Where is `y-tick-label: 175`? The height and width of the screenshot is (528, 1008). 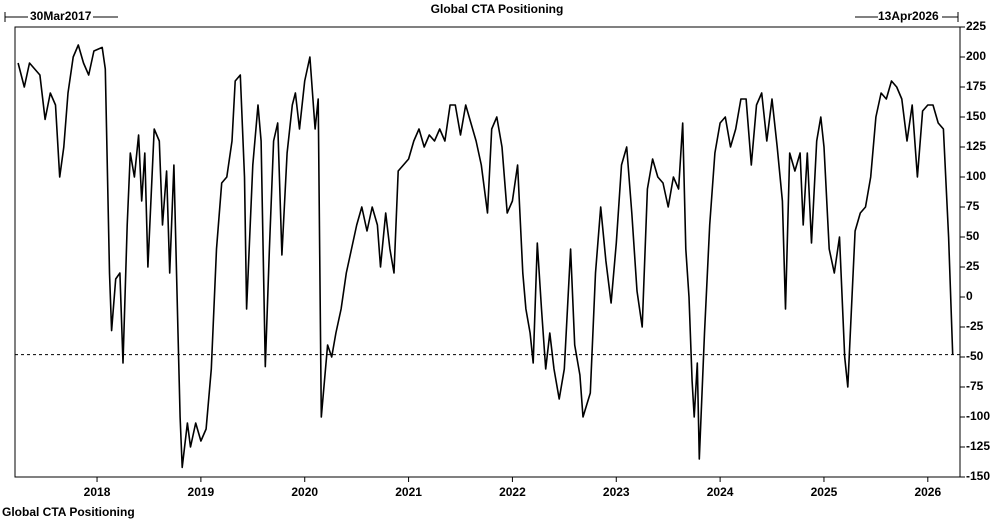 y-tick-label: 175 is located at coordinates (976, 86).